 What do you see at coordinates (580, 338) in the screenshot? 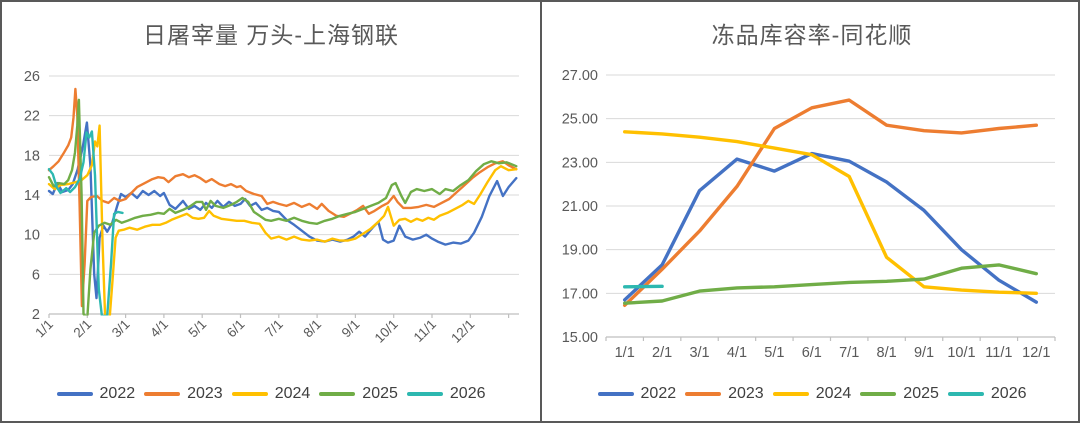
I see `y-axis-label: 15.00` at bounding box center [580, 338].